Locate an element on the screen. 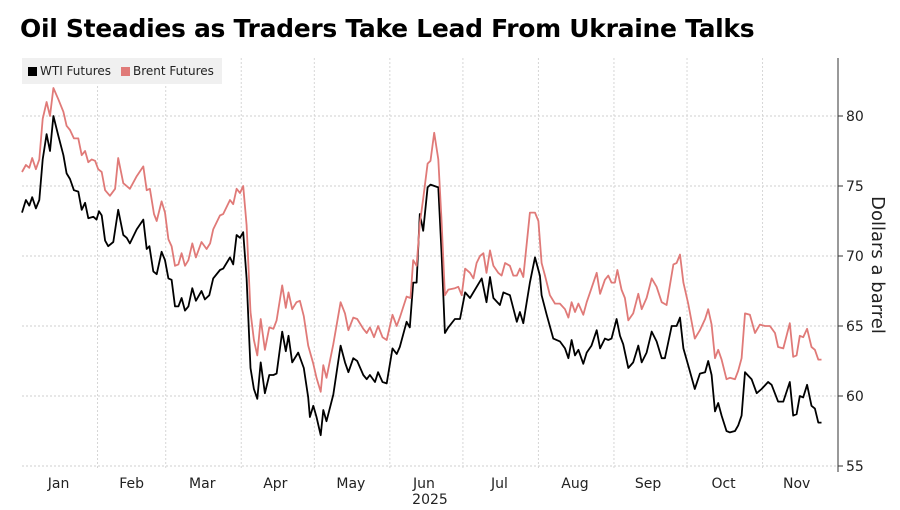 The image size is (900, 510). x-tick-label: May is located at coordinates (350, 484).